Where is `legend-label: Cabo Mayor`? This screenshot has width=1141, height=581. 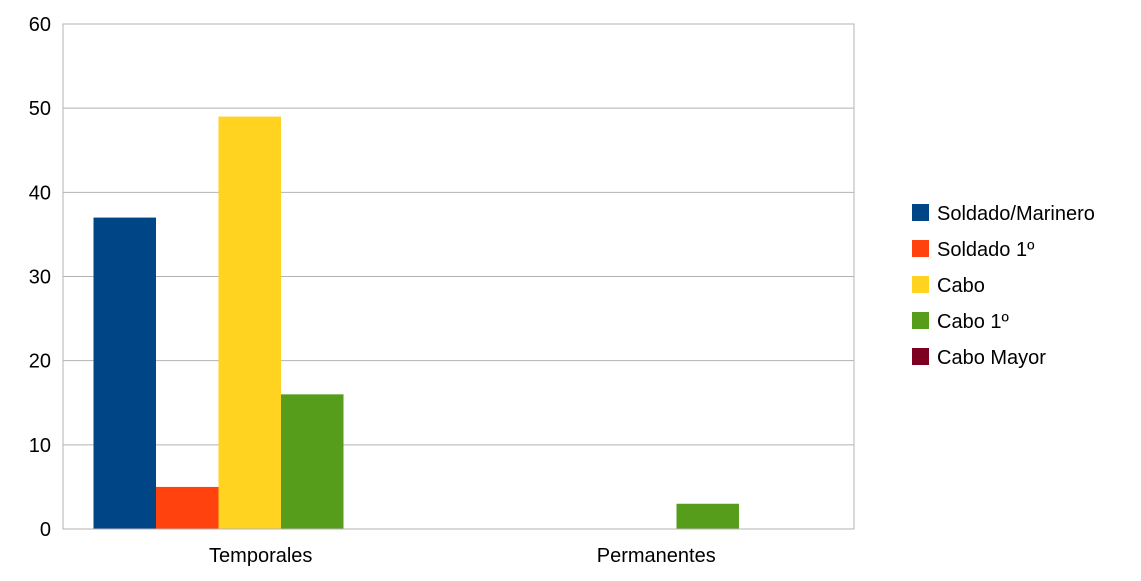
legend-label: Cabo Mayor is located at coordinates (991, 358).